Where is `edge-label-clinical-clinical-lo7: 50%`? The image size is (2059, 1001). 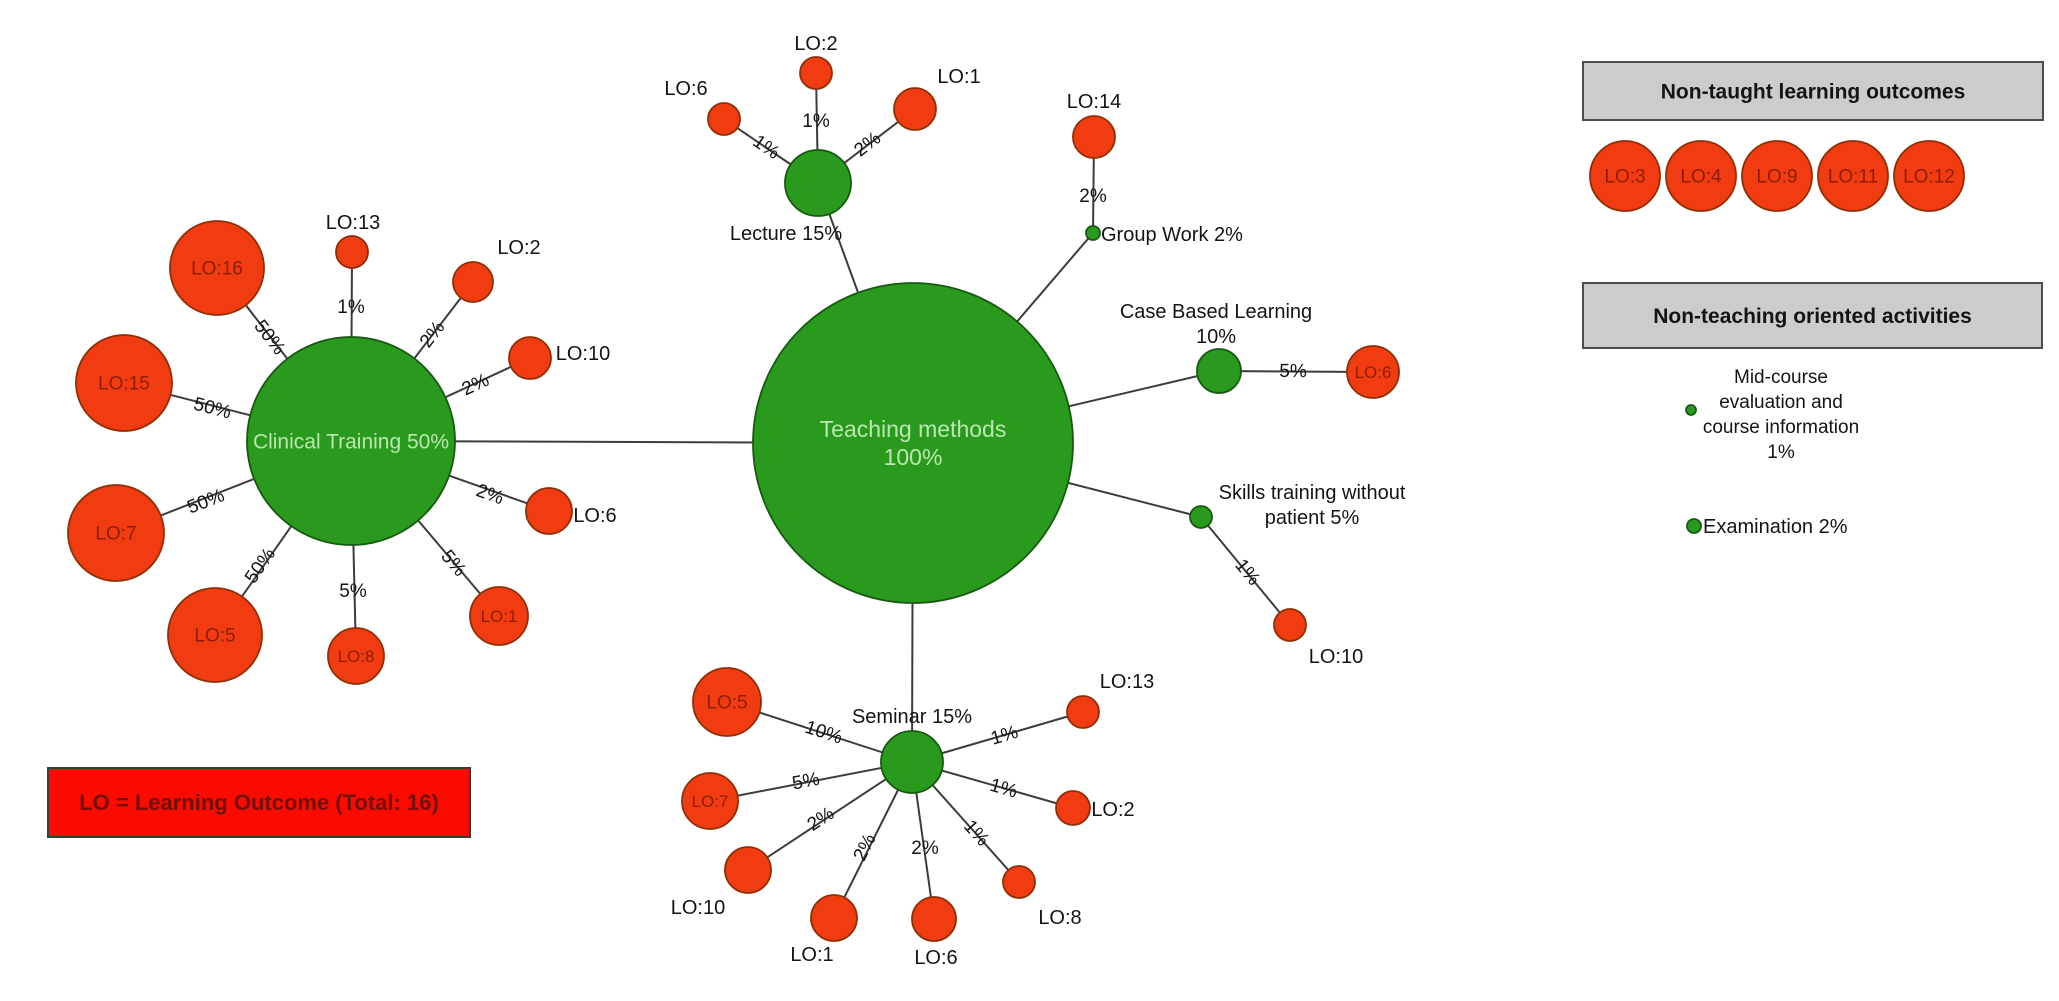
edge-label-clinical-clinical-lo7: 50% is located at coordinates (205, 501).